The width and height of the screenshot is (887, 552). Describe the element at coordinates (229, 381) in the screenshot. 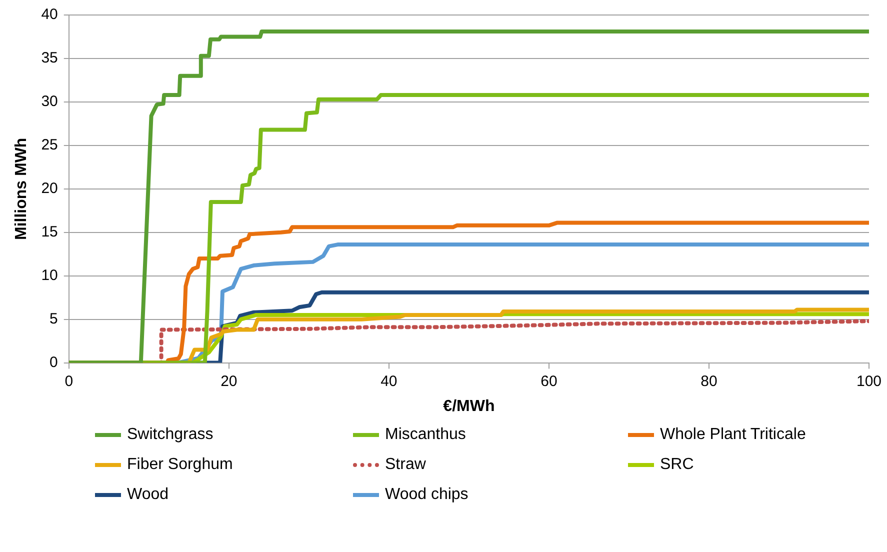

I see `x-tick-label: 20` at that location.